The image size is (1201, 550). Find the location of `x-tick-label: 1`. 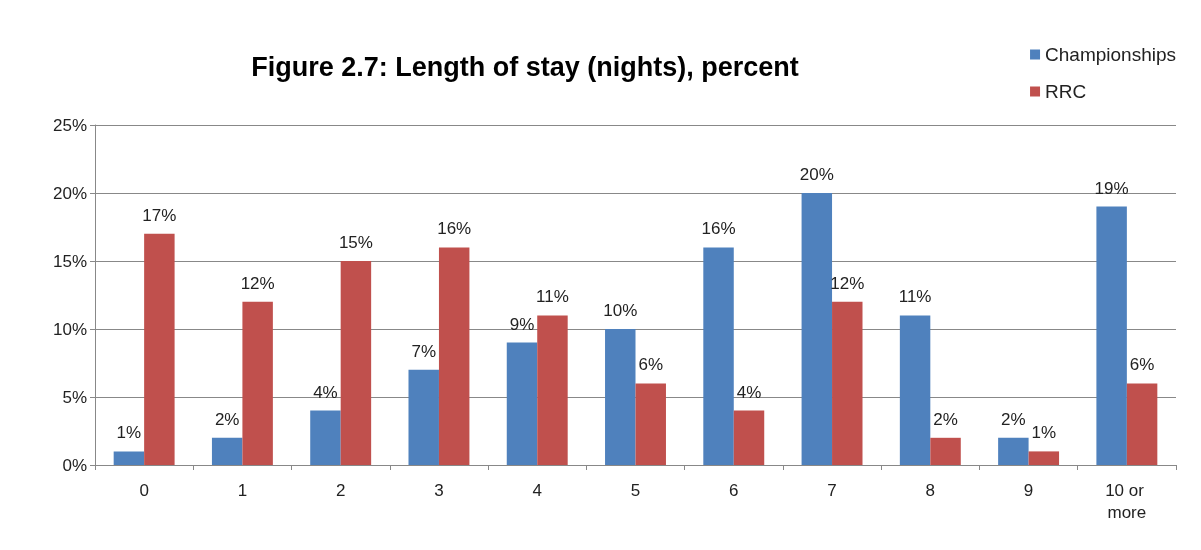

x-tick-label: 1 is located at coordinates (242, 490).